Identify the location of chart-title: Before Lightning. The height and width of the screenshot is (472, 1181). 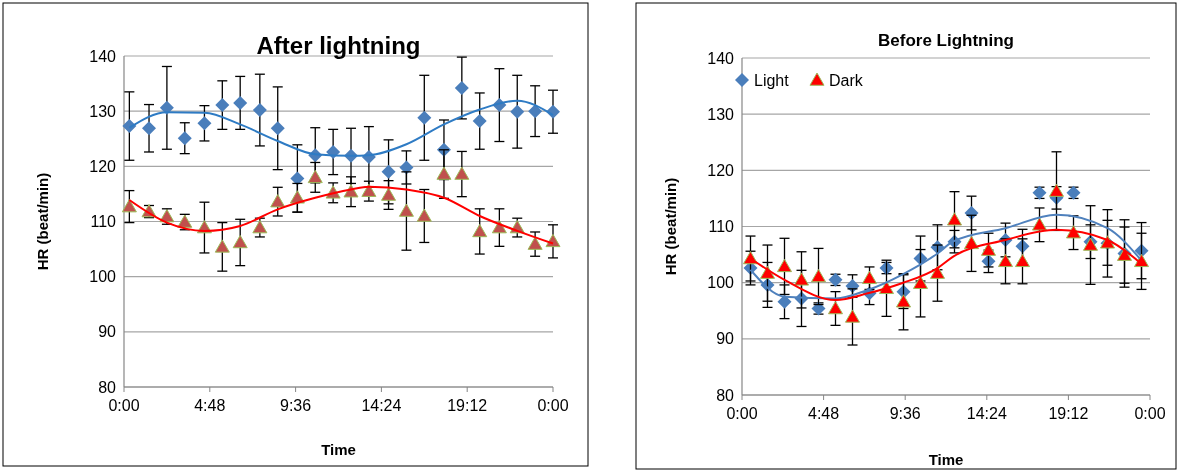
(946, 40).